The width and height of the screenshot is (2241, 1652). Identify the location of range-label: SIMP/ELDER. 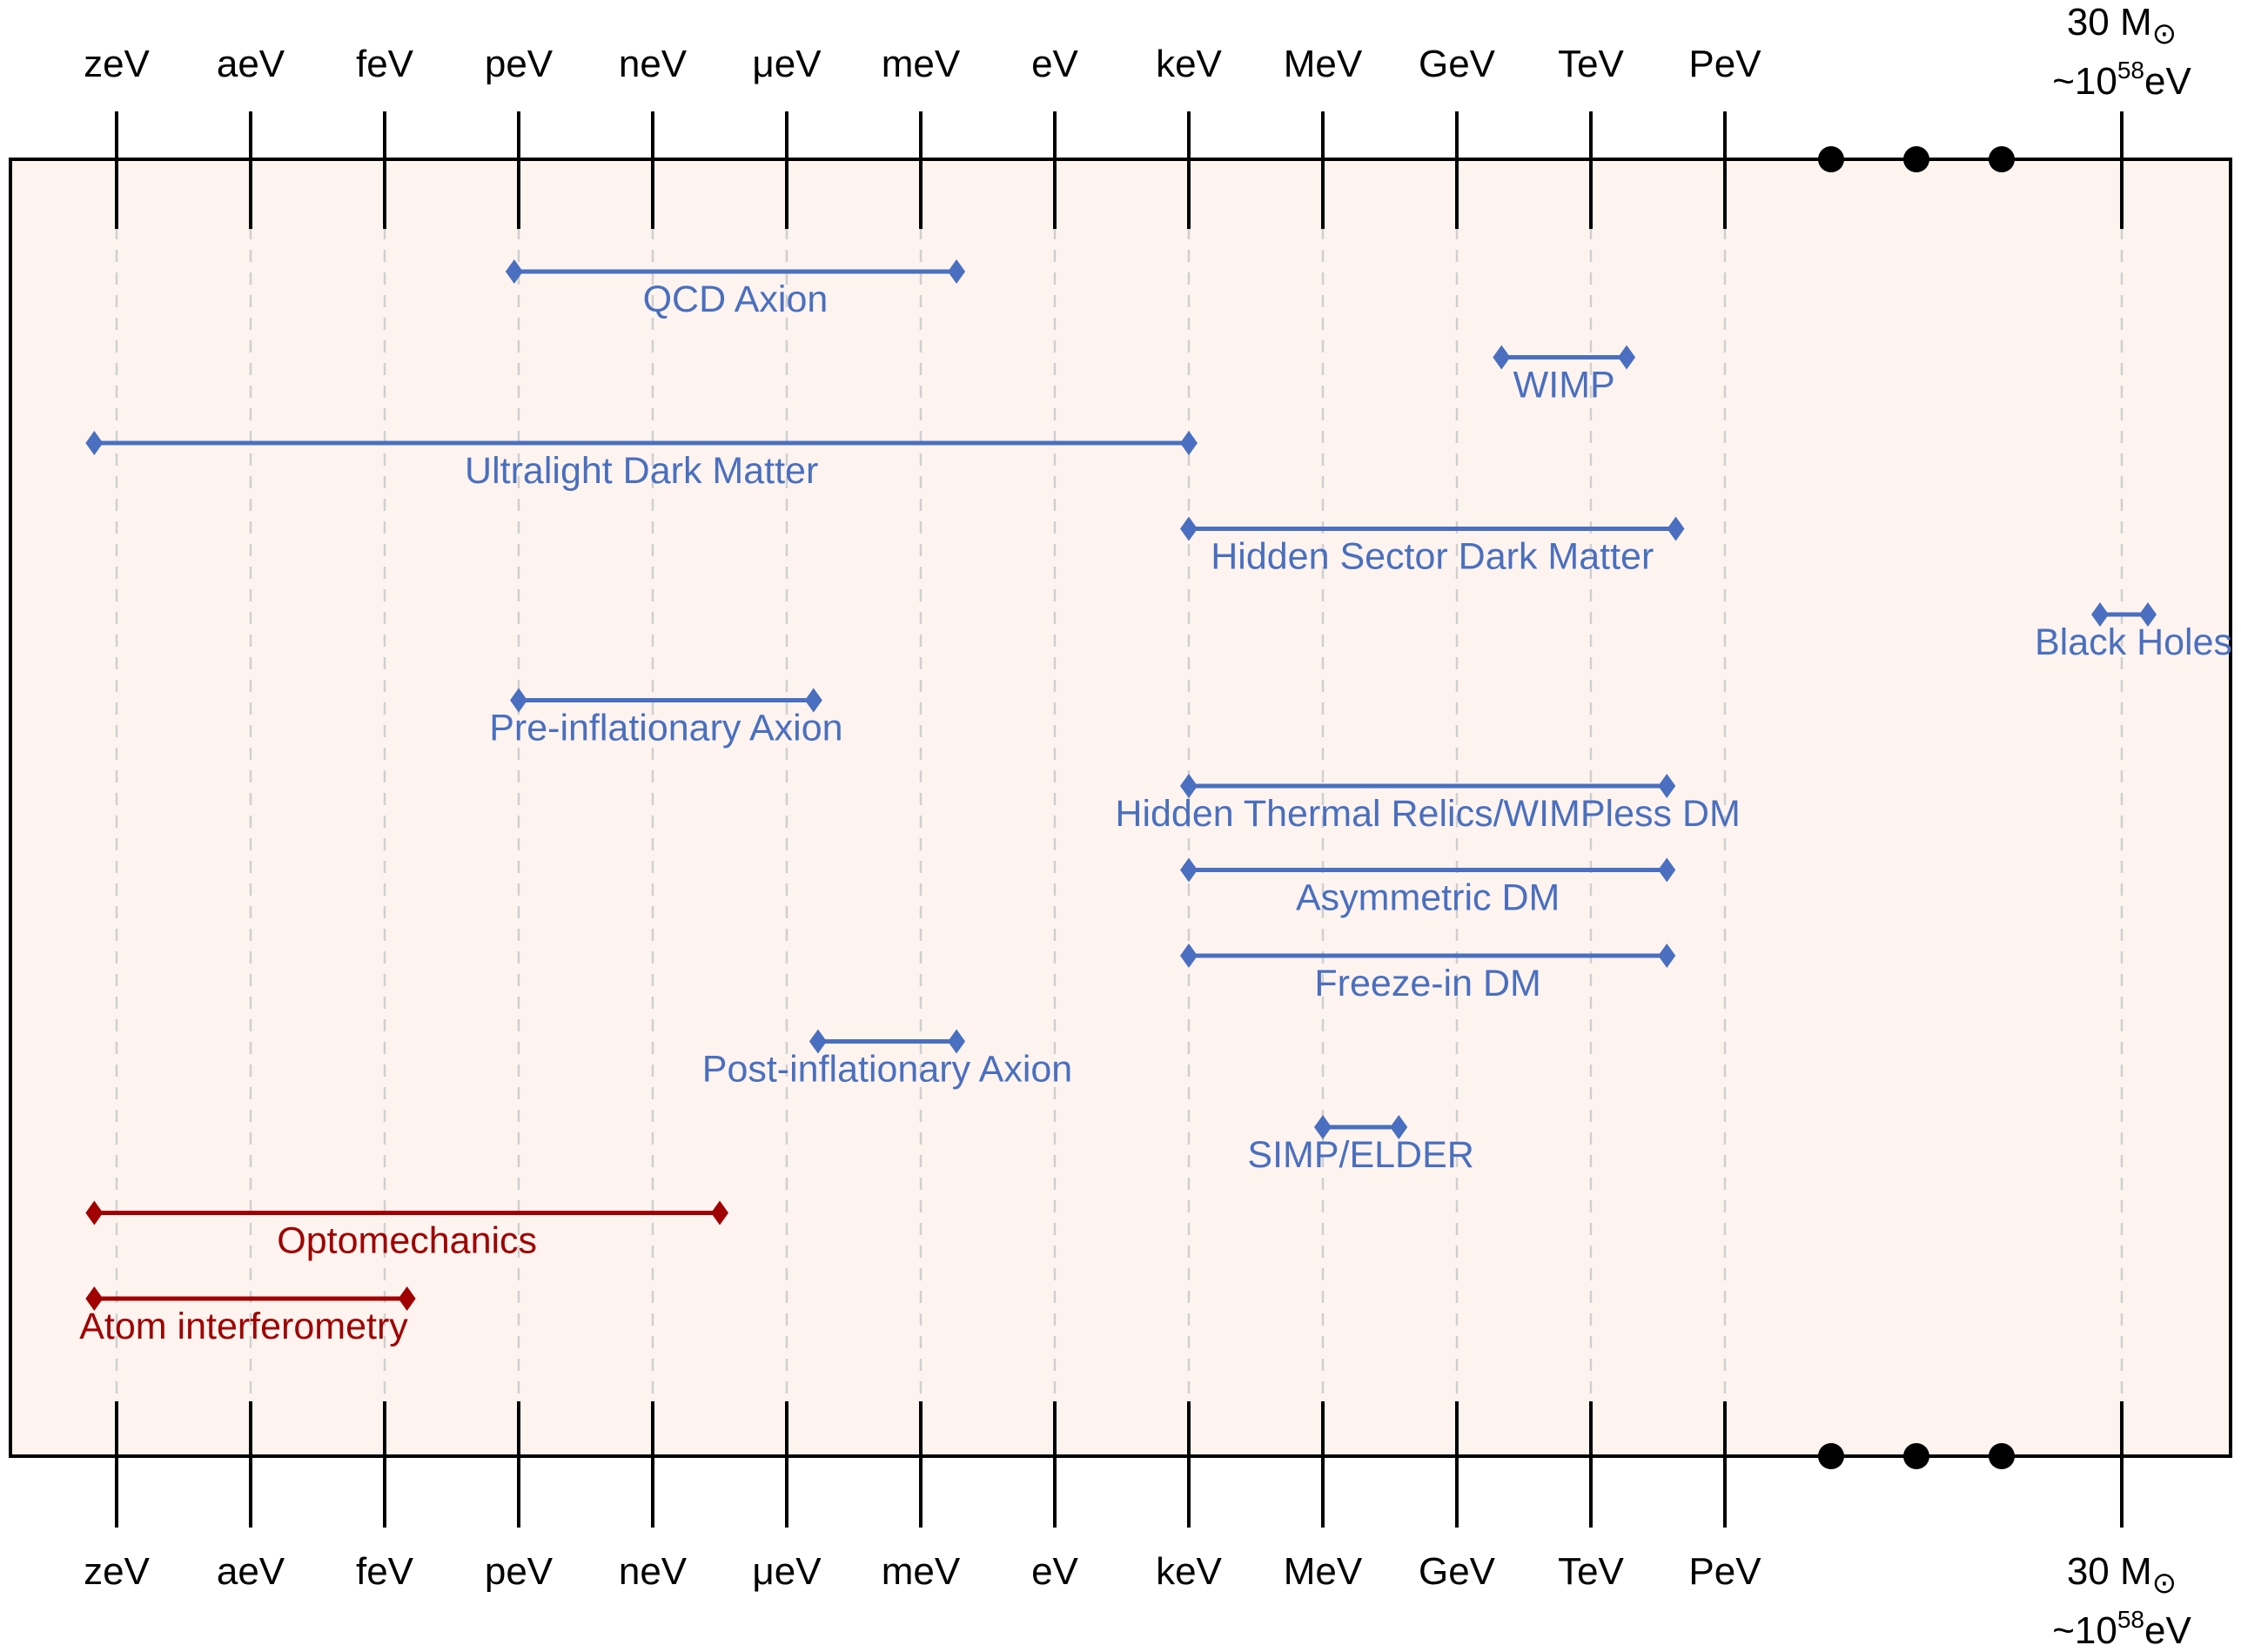
(1360, 1155).